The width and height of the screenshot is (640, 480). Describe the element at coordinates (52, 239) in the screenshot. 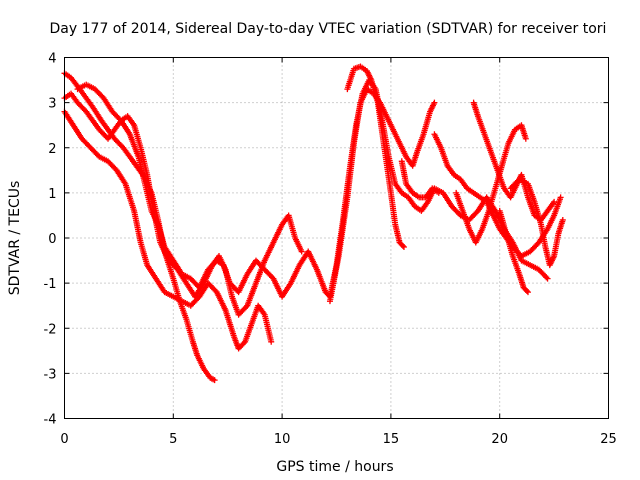

I see `y-tick-label: 0` at that location.